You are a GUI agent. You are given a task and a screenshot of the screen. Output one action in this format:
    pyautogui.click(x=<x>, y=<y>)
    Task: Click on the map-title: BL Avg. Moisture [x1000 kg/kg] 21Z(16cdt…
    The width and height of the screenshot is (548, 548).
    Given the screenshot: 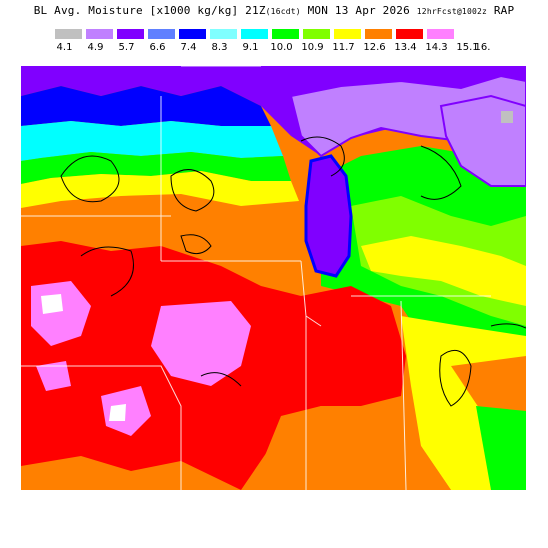 What is the action you would take?
    pyautogui.click(x=274, y=13)
    